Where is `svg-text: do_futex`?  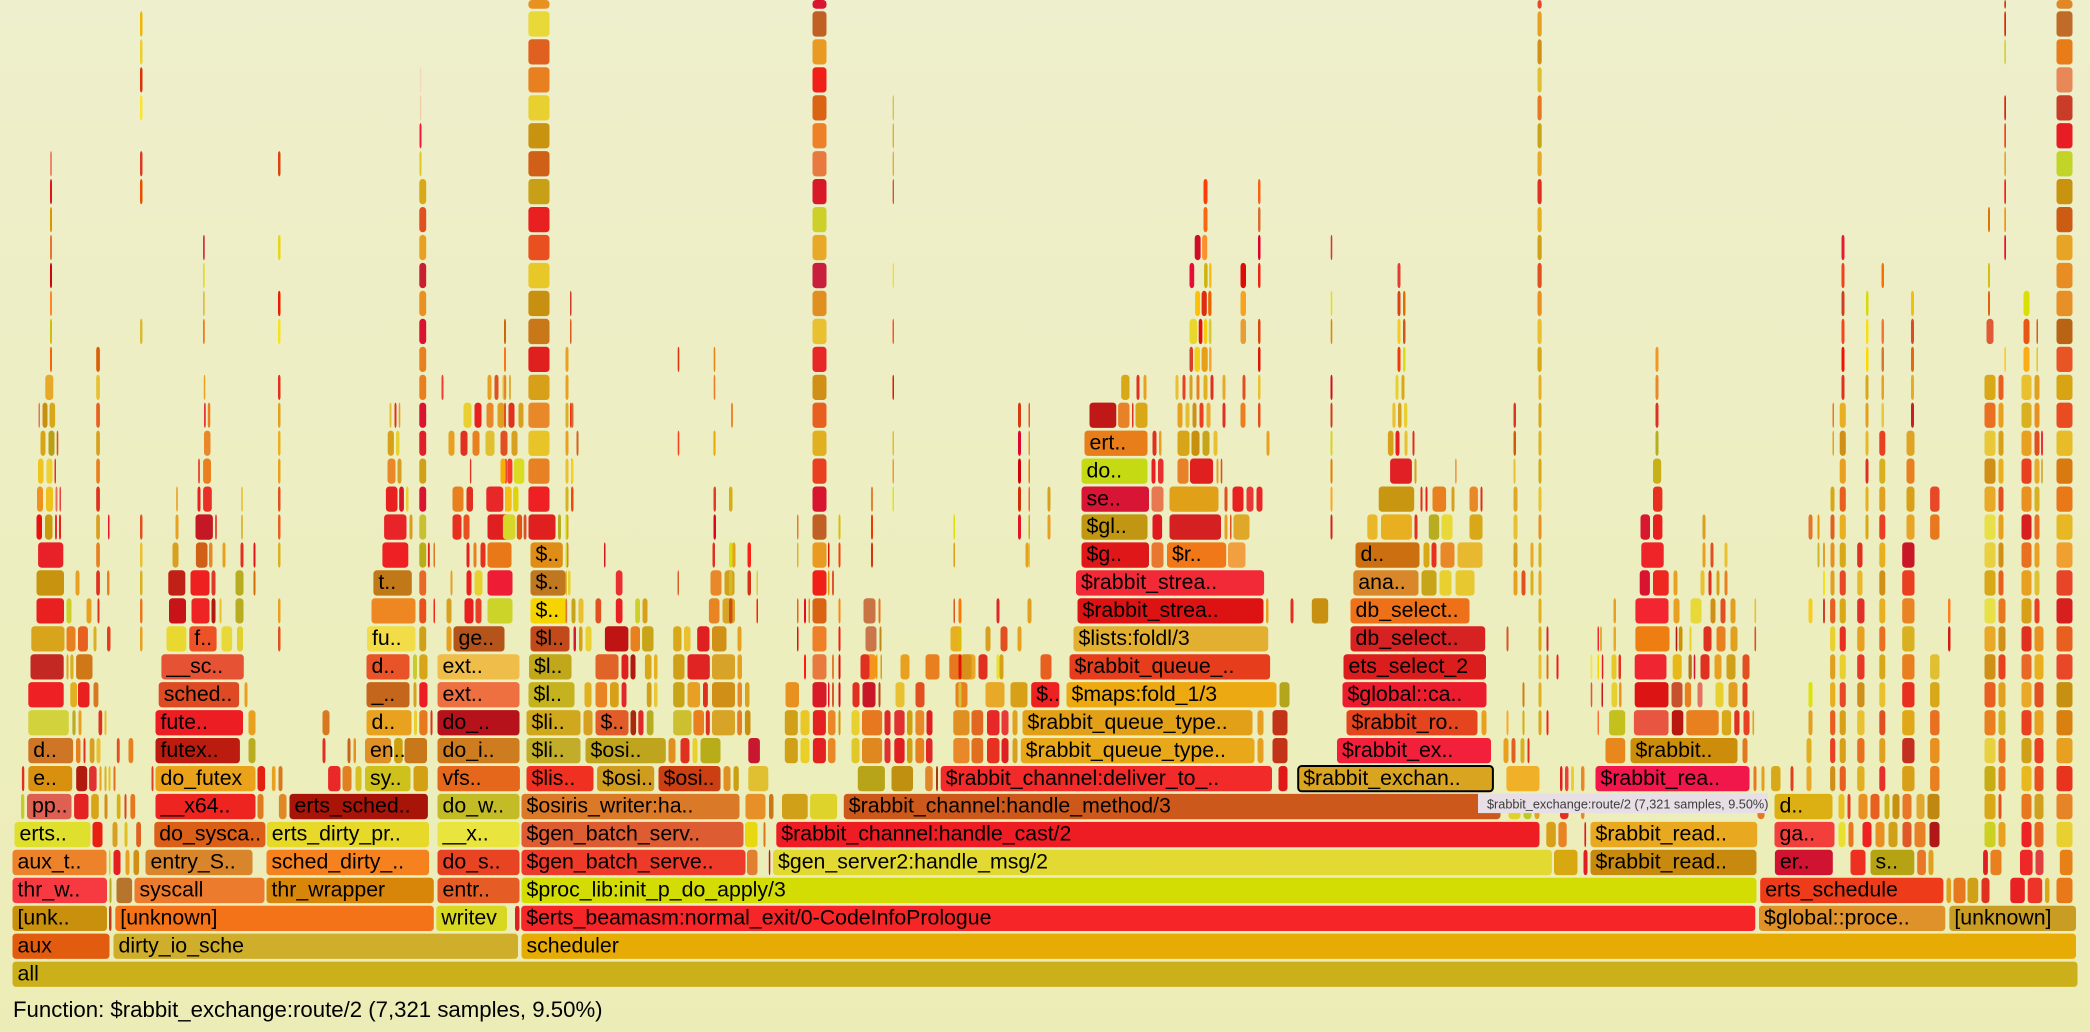
svg-text: do_futex is located at coordinates (202, 778).